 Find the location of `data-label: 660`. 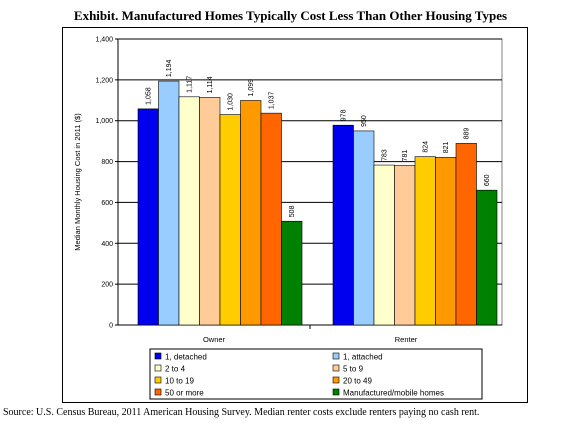

data-label: 660 is located at coordinates (487, 180).